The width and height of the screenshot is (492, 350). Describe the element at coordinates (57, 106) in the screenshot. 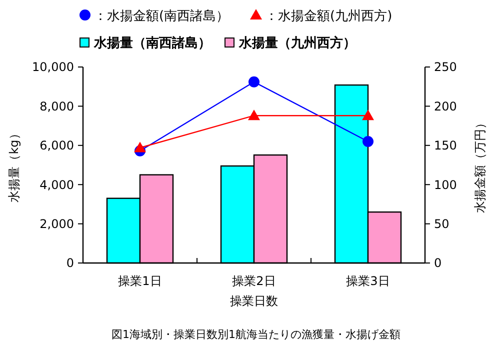

I see `y-tick-label: 8,000` at that location.